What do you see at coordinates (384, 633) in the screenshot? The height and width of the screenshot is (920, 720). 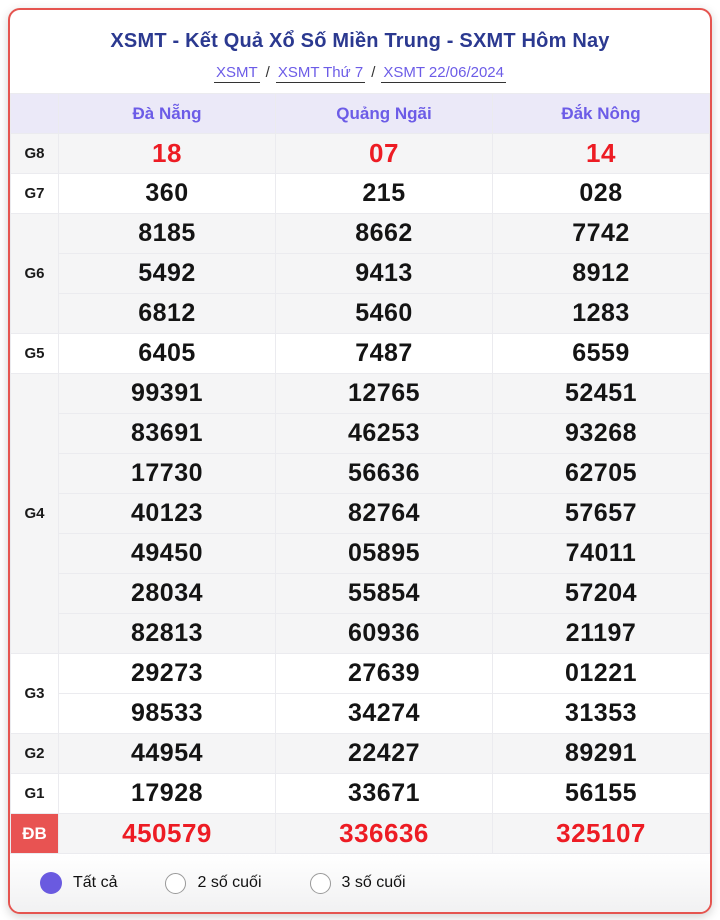 I see `prize-value: 60936` at bounding box center [384, 633].